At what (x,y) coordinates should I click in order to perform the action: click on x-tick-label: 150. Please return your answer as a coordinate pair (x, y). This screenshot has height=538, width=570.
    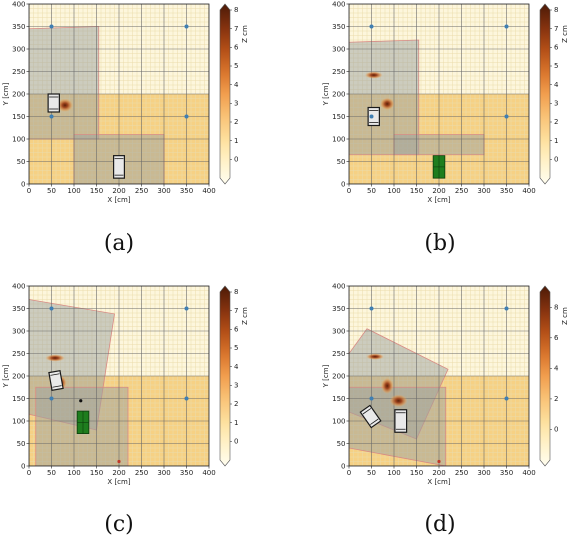
    Looking at the image, I should click on (96, 473).